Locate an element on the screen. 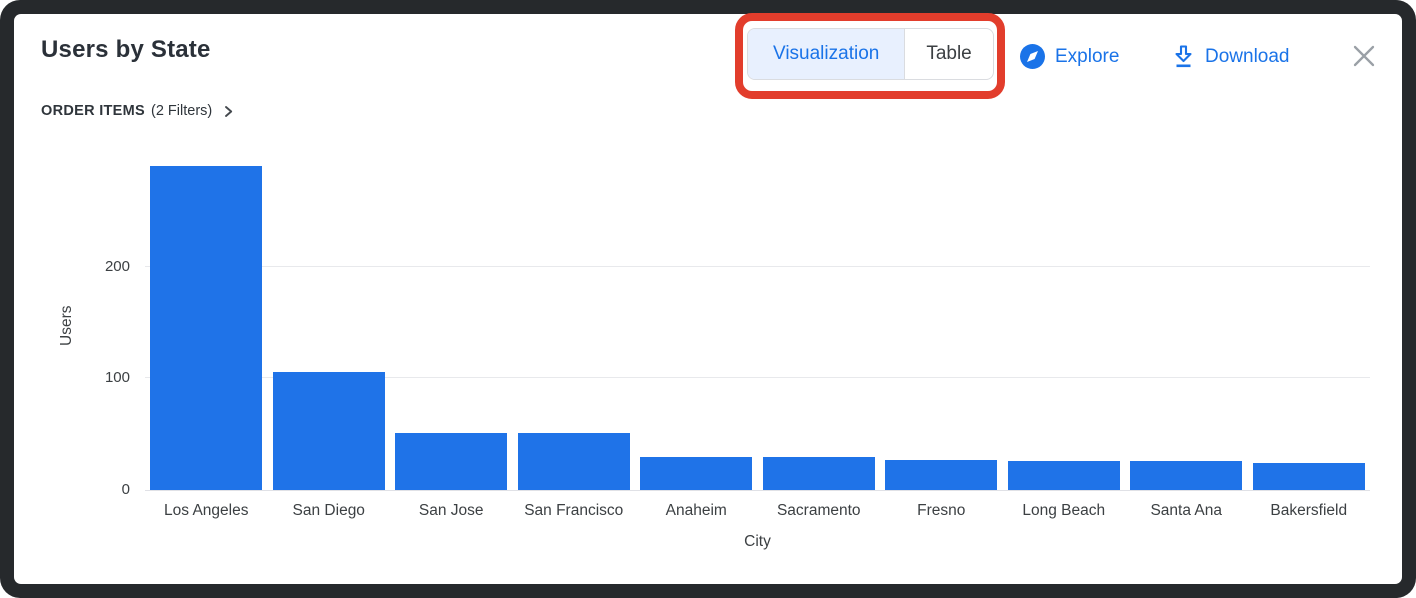 Image resolution: width=1416 pixels, height=598 pixels. close-button is located at coordinates (1364, 56).